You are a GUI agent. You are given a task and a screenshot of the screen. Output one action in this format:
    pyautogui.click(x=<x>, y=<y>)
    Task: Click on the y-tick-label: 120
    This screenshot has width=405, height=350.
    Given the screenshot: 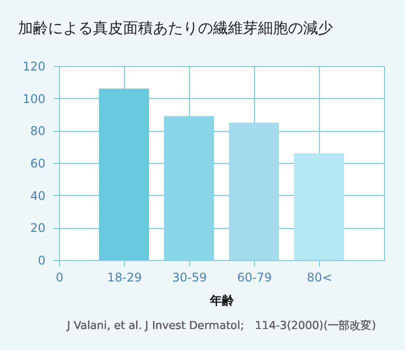 What is the action you would take?
    pyautogui.click(x=34, y=67)
    